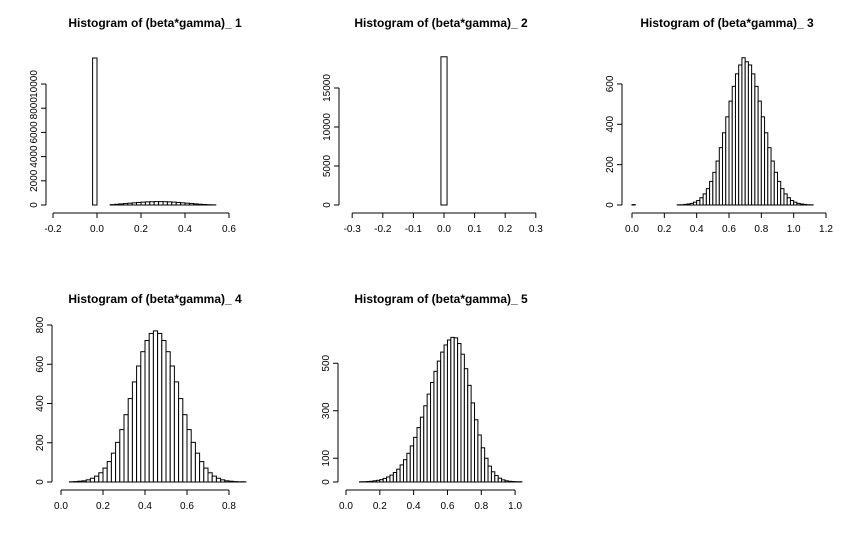 This screenshot has height=558, width=859. I want to click on x-tick-label: -0.1, so click(414, 229).